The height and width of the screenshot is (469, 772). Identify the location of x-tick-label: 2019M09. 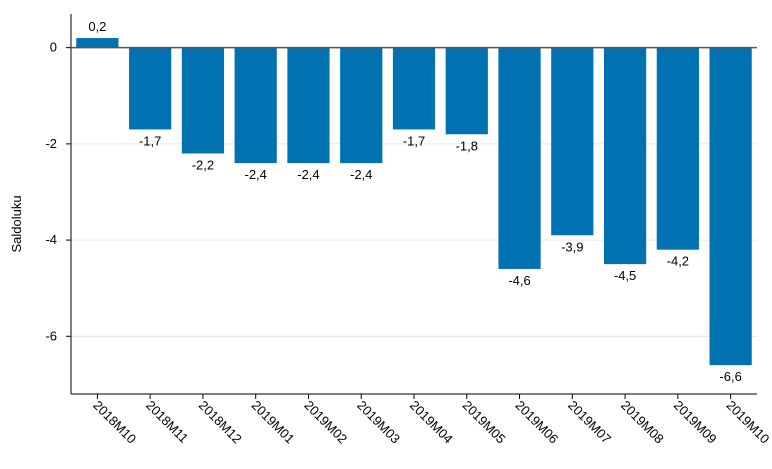
(695, 422).